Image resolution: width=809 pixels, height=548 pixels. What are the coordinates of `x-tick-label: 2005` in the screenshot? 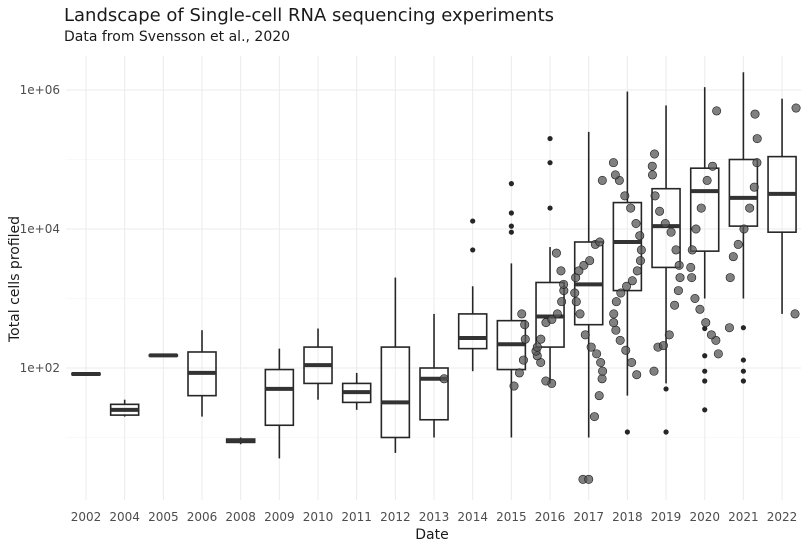 It's located at (163, 517).